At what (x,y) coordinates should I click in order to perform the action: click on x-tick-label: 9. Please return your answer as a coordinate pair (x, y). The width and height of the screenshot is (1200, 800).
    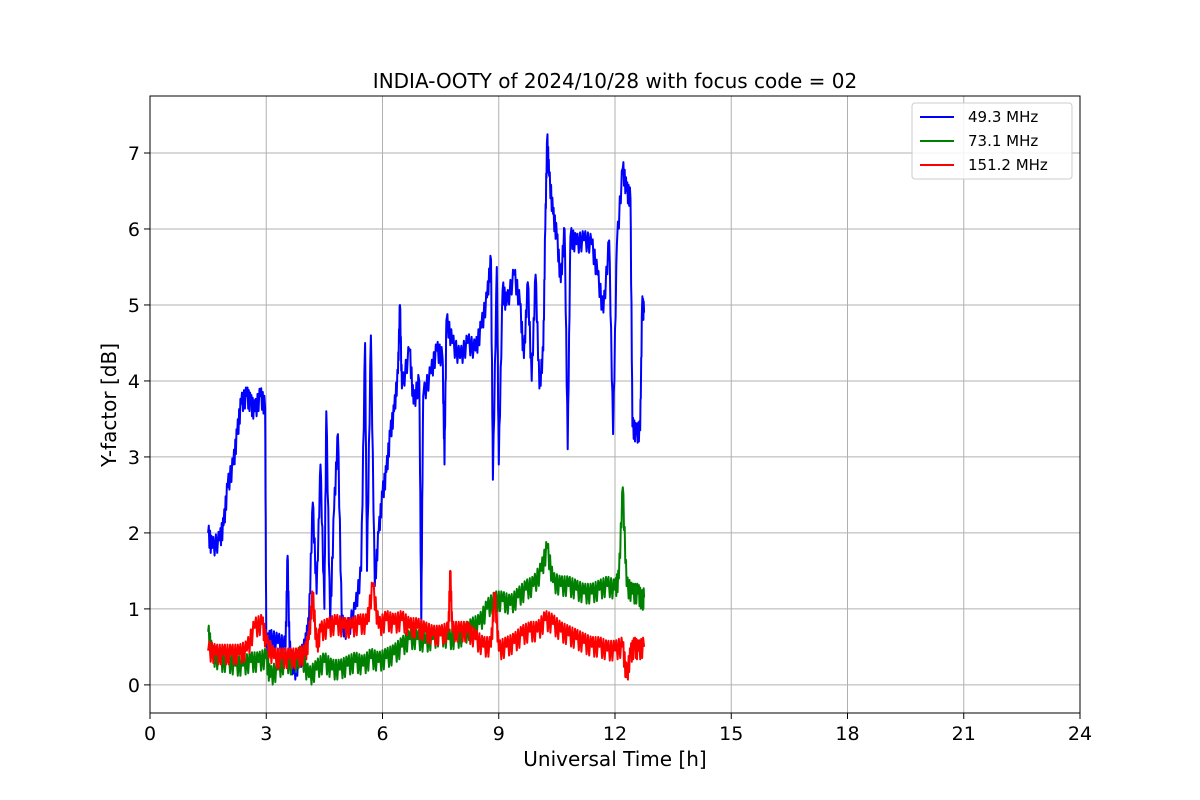
    Looking at the image, I should click on (499, 734).